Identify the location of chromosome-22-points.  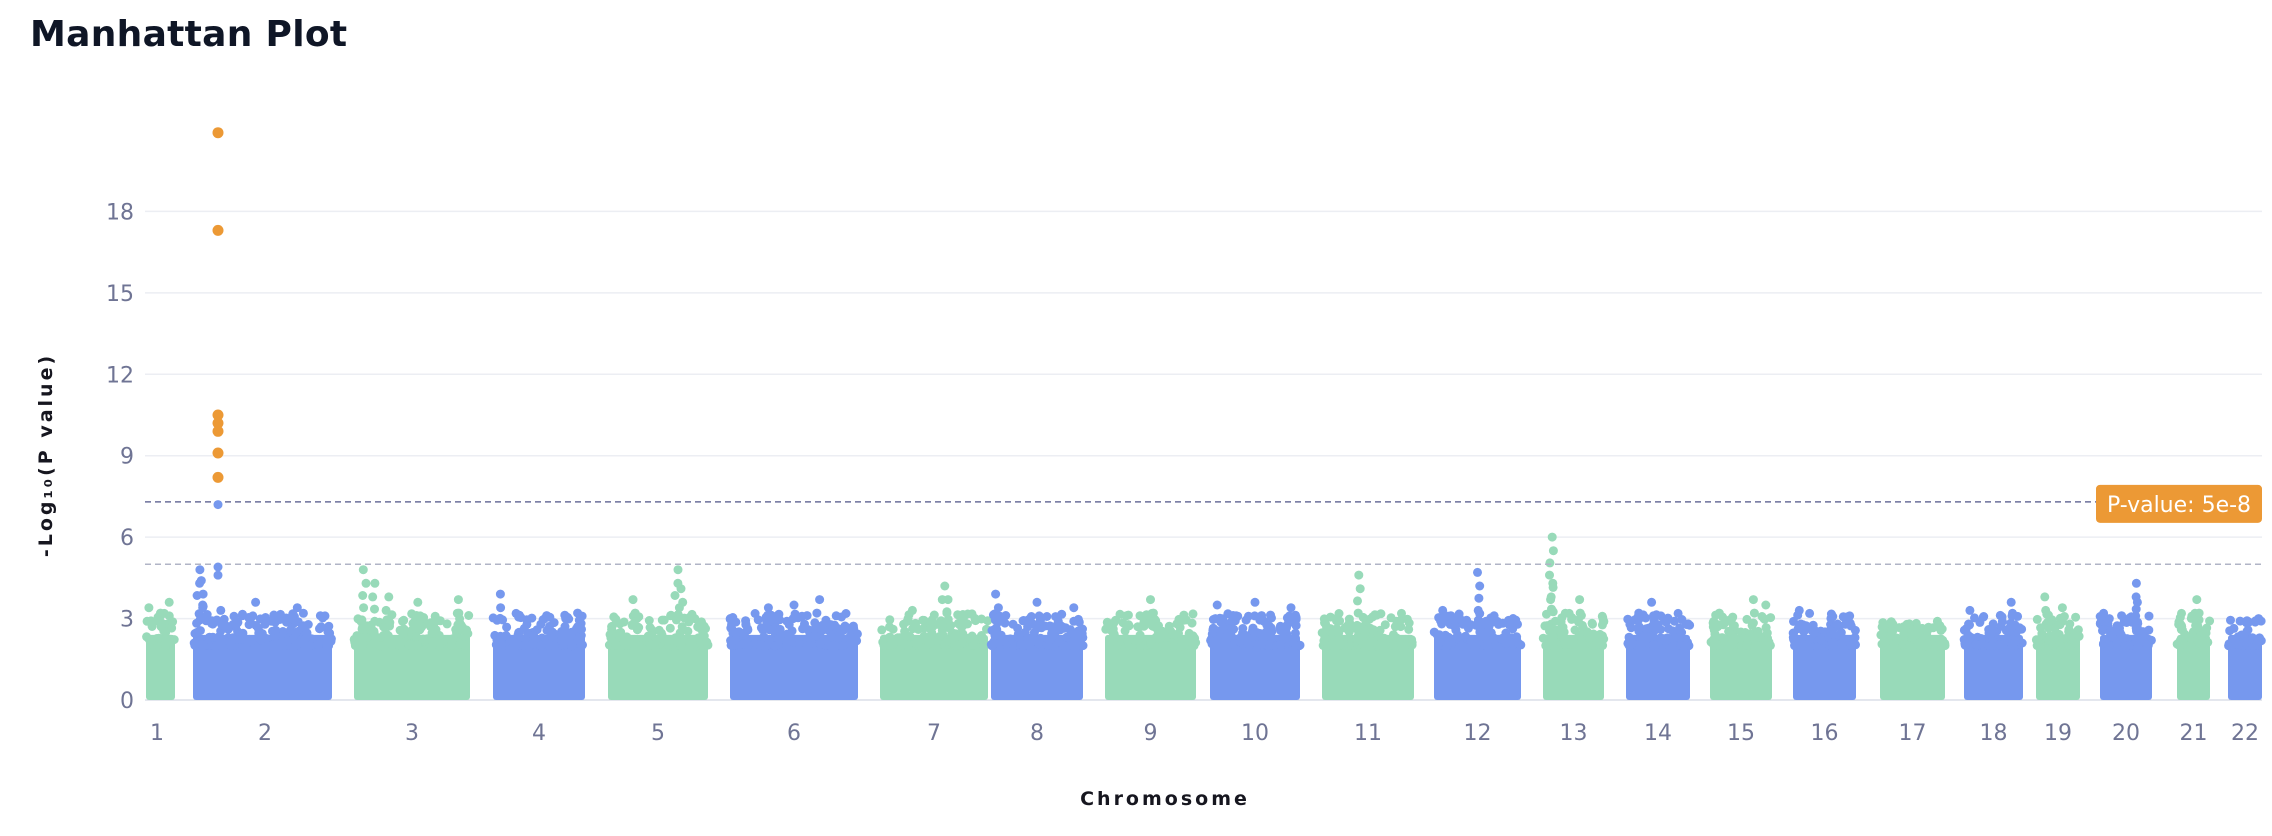
(2245, 657).